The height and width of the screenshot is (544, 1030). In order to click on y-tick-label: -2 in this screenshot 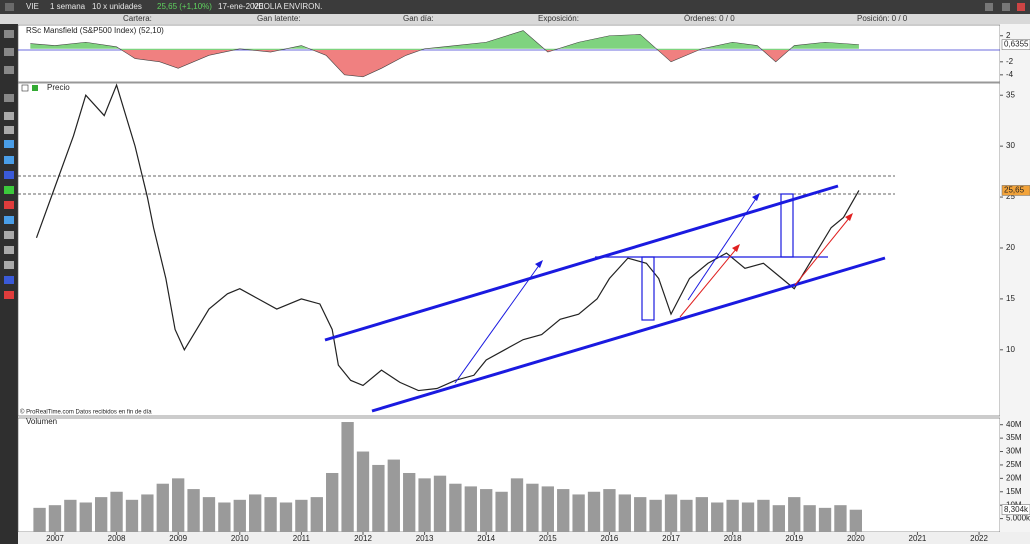, I will do `click(1010, 61)`.